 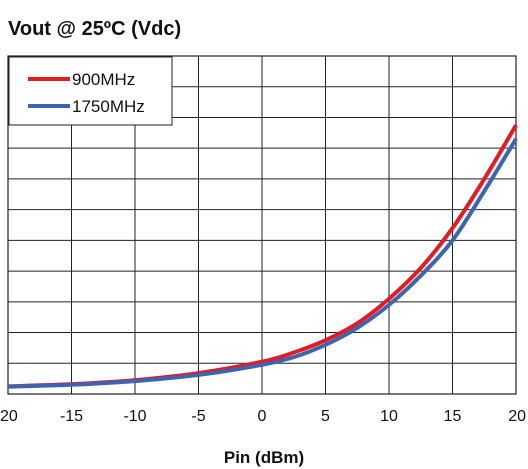 I want to click on legend-label-900mhz: 900MHz, so click(x=103, y=79).